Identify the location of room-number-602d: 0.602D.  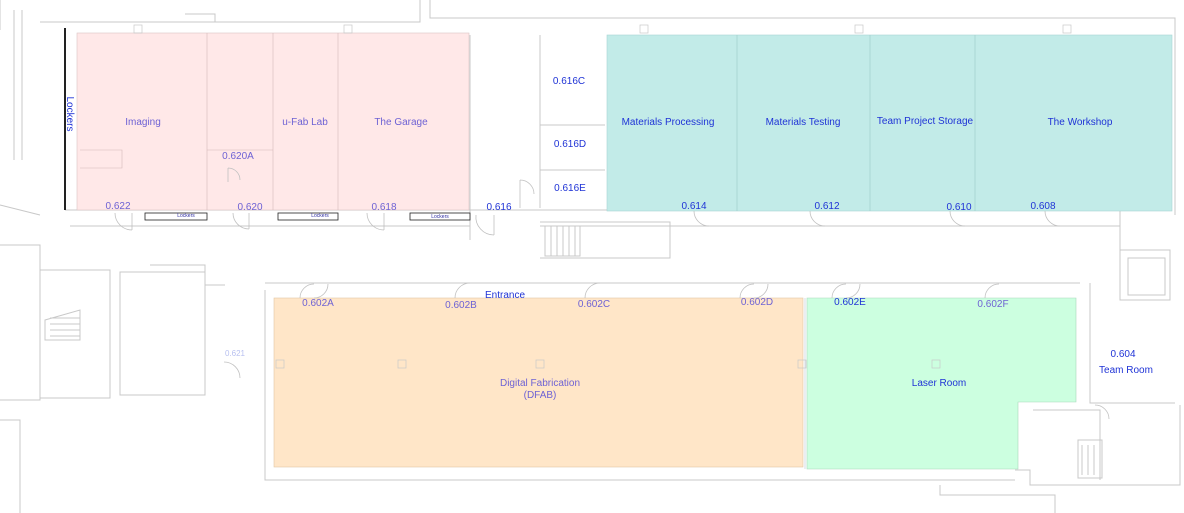
(757, 302).